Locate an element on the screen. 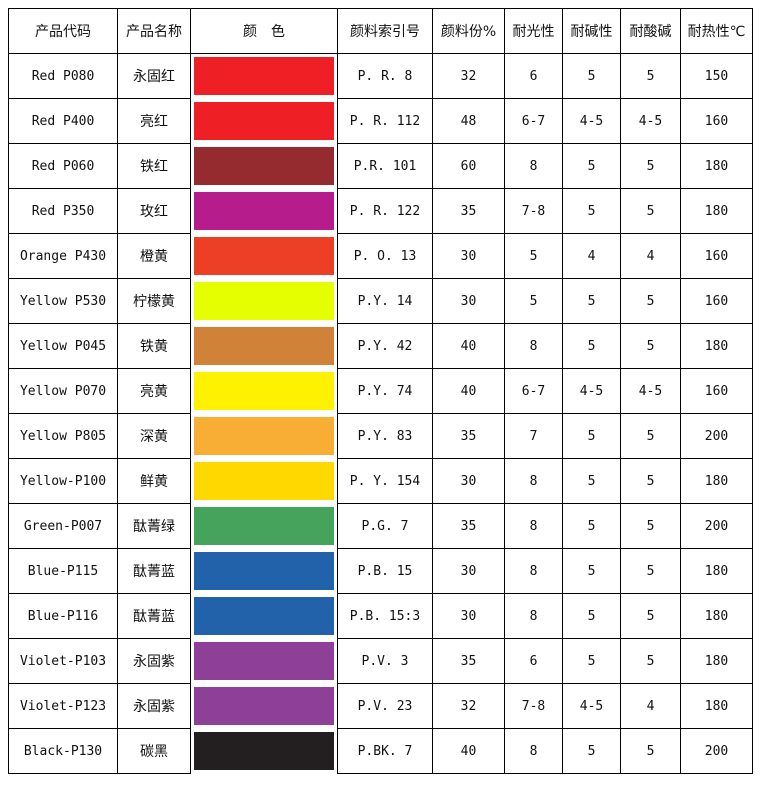  cell-name: 柠檬黄 is located at coordinates (154, 301).